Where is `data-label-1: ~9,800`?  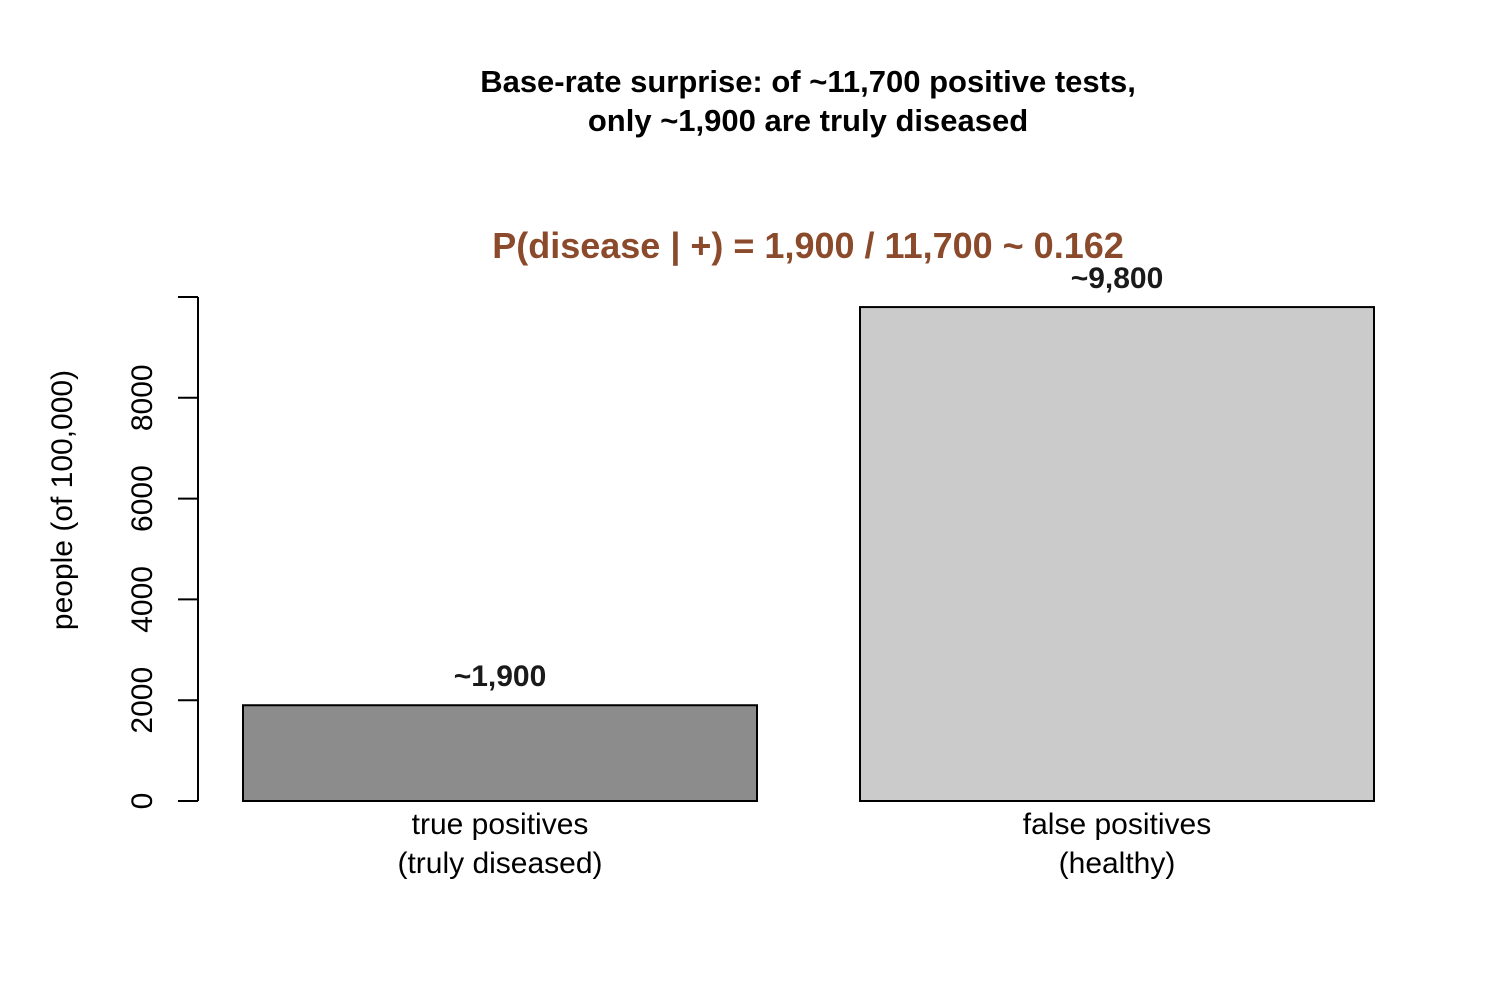
data-label-1: ~9,800 is located at coordinates (1117, 278).